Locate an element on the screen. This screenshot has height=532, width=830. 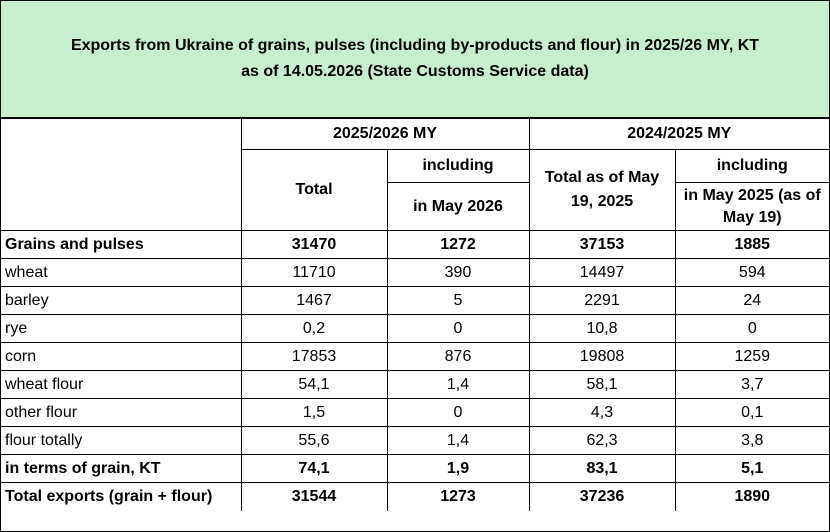
row-label: wheat is located at coordinates (121, 272).